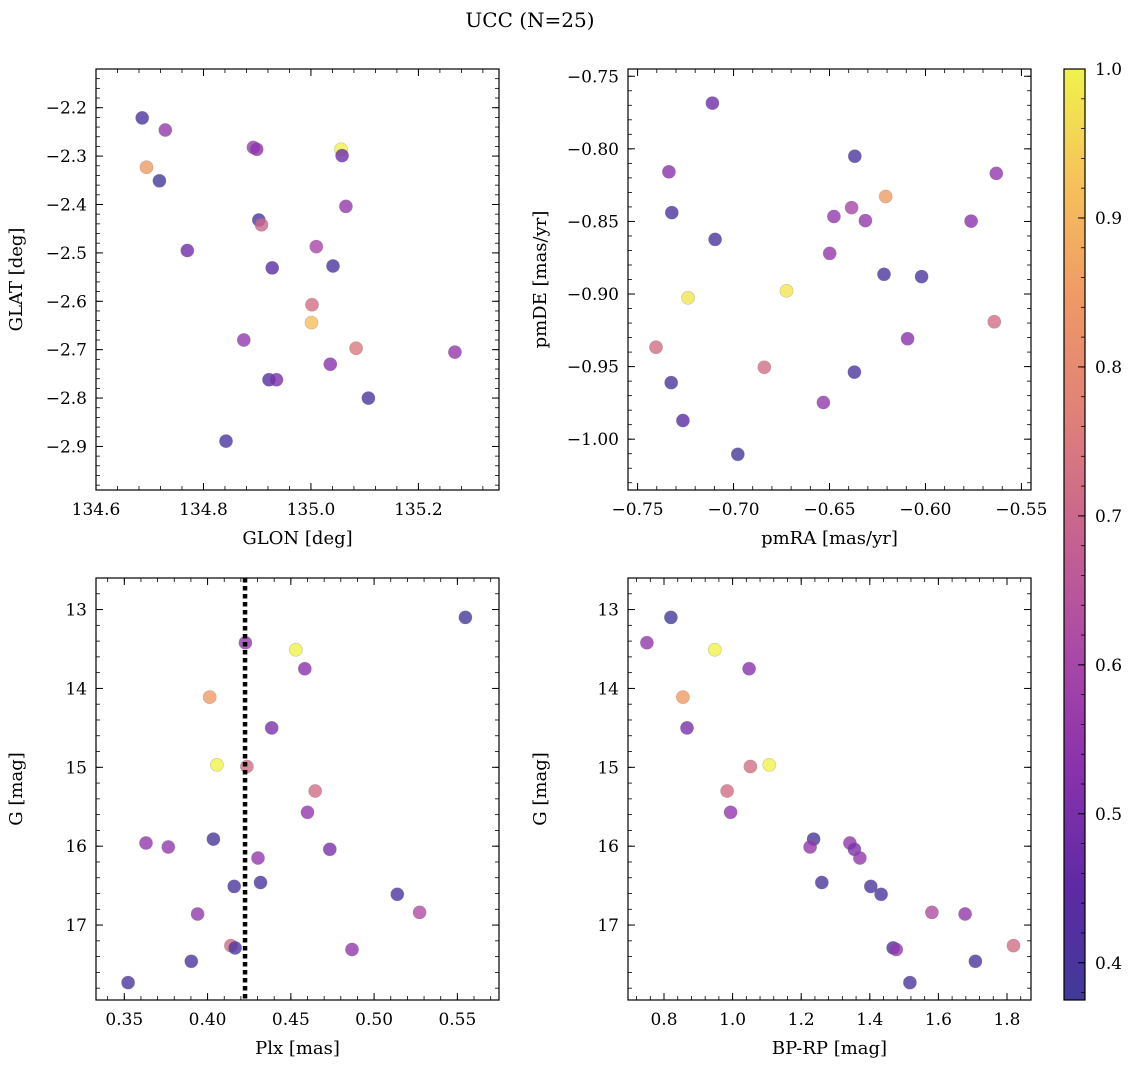  I want to click on colorbar-tick-label: 0.4, so click(1108, 964).